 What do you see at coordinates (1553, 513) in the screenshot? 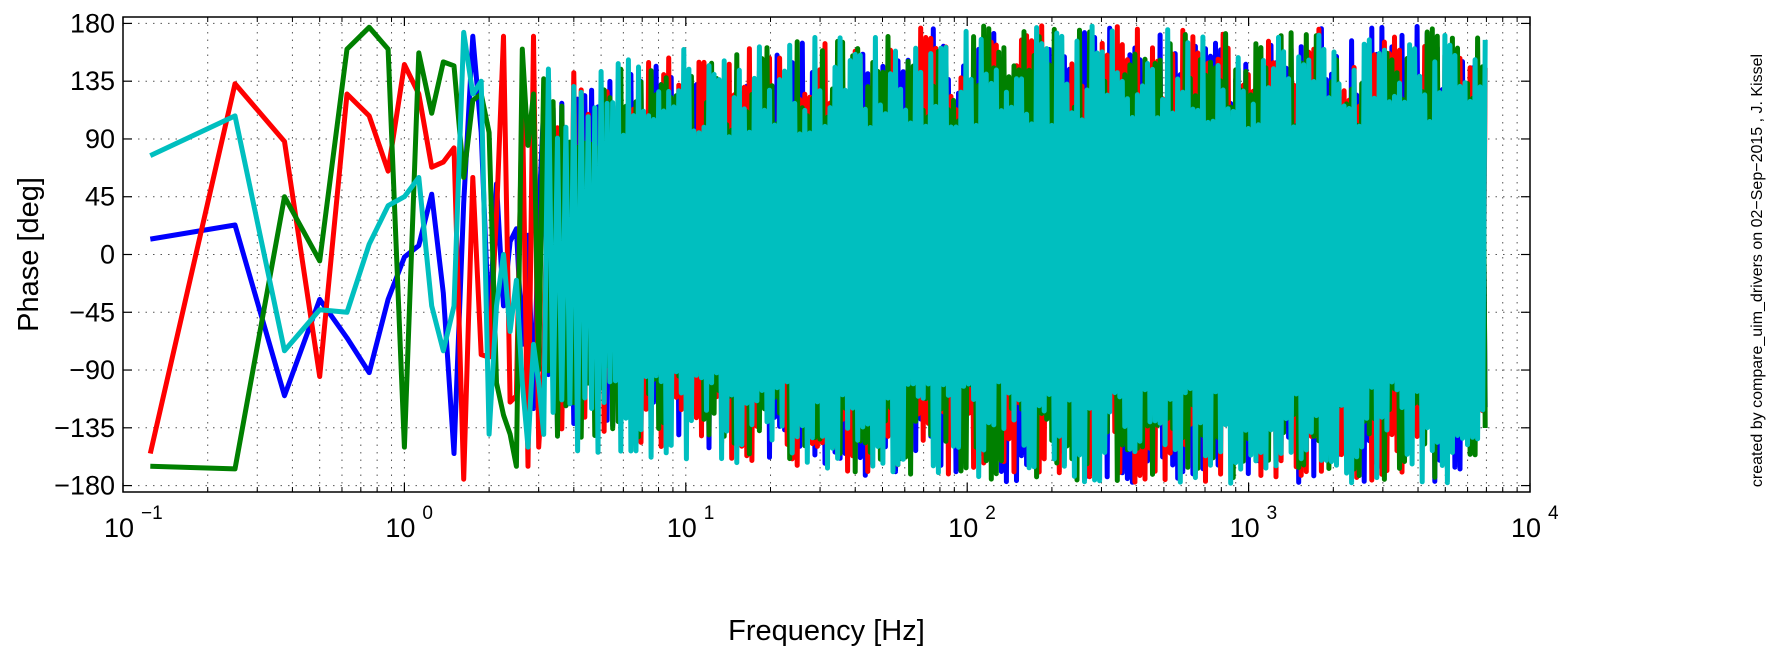
I see `x-tick-exponent: 4` at bounding box center [1553, 513].